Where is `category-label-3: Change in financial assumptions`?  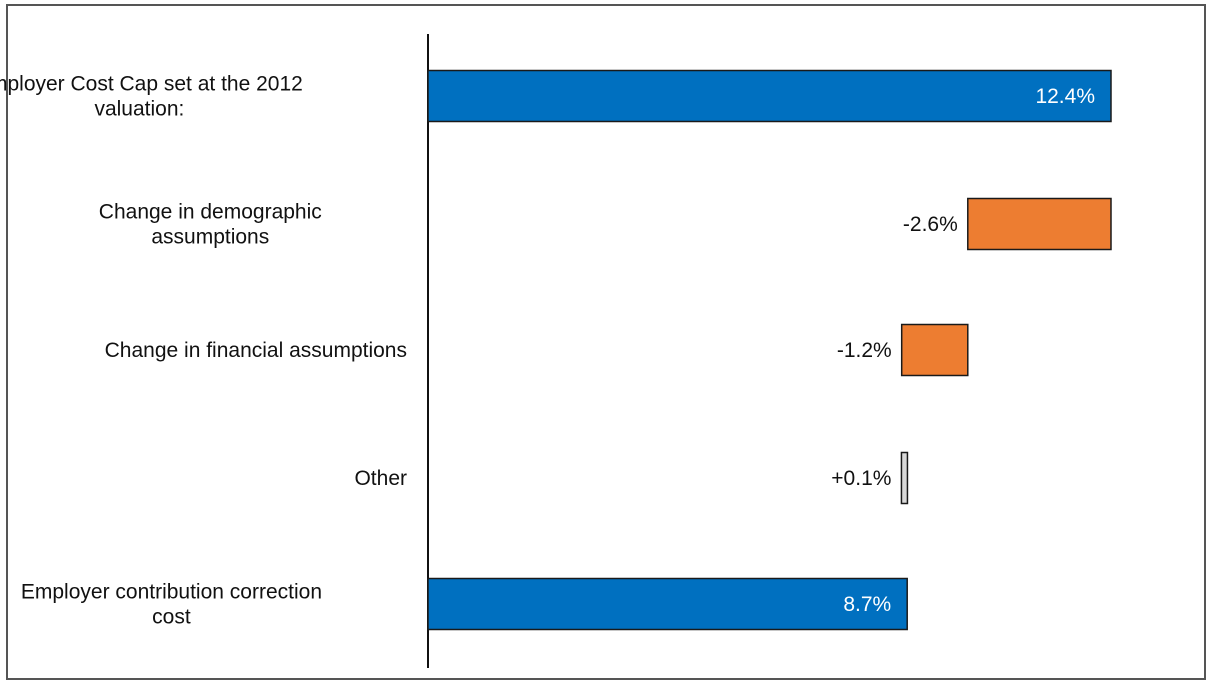 category-label-3: Change in financial assumptions is located at coordinates (256, 350).